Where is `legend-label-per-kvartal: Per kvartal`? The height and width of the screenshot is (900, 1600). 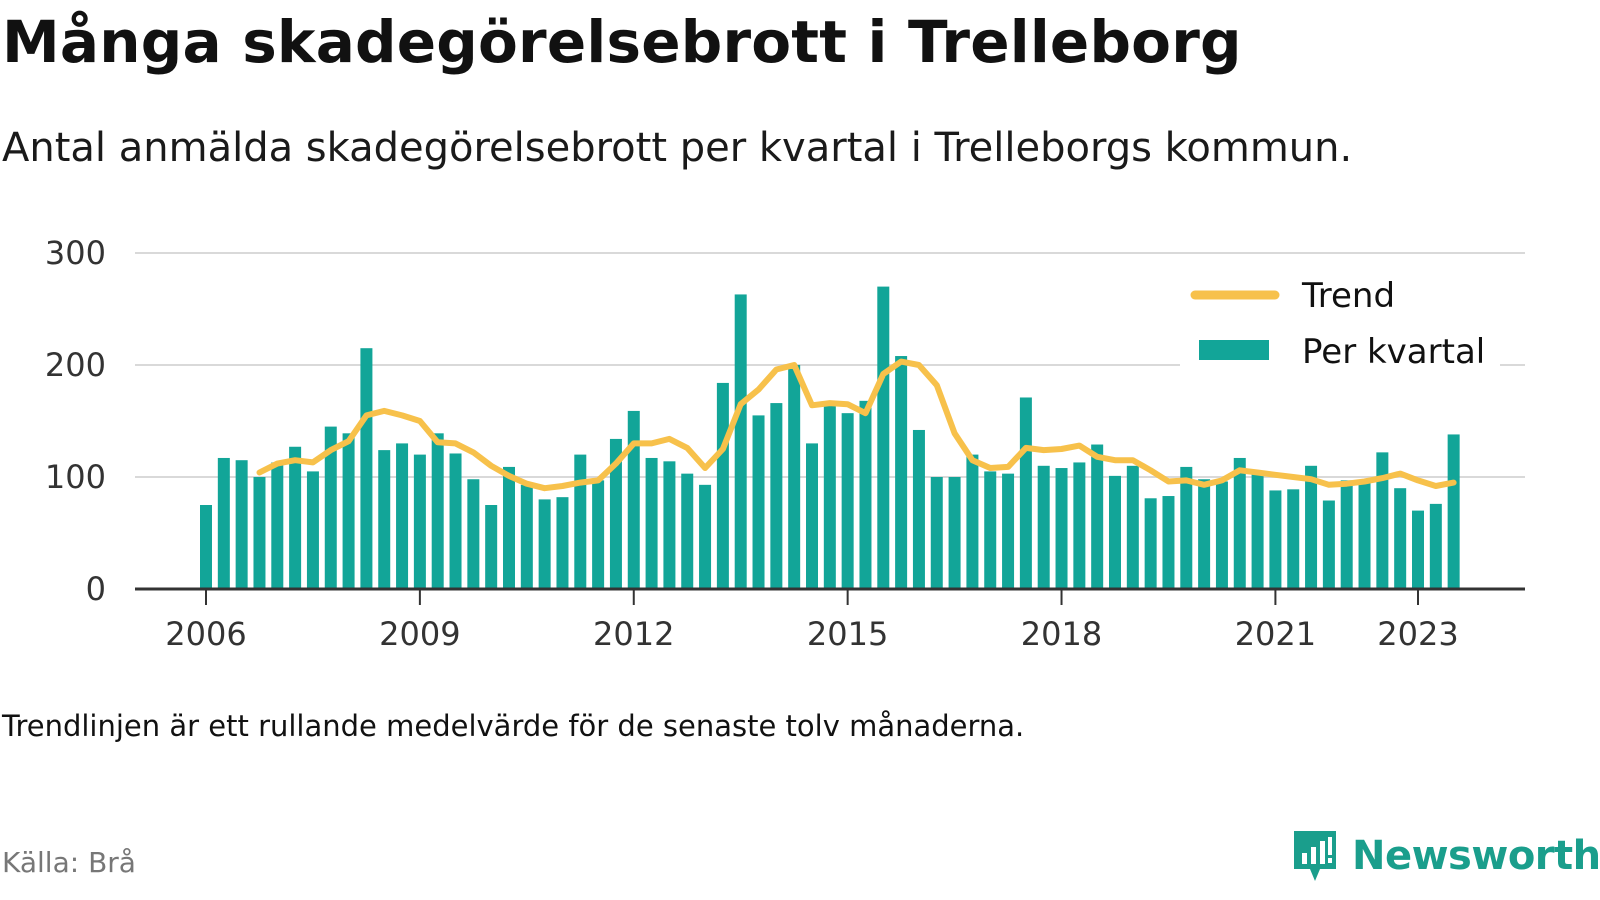
legend-label-per-kvartal: Per kvartal is located at coordinates (1393, 352).